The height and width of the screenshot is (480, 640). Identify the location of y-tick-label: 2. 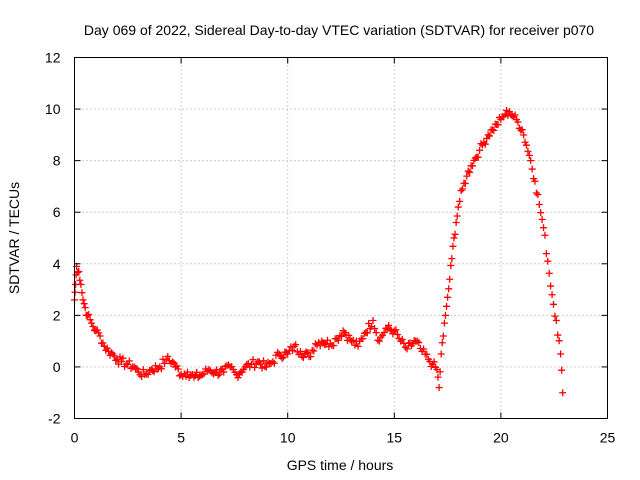
(57, 315).